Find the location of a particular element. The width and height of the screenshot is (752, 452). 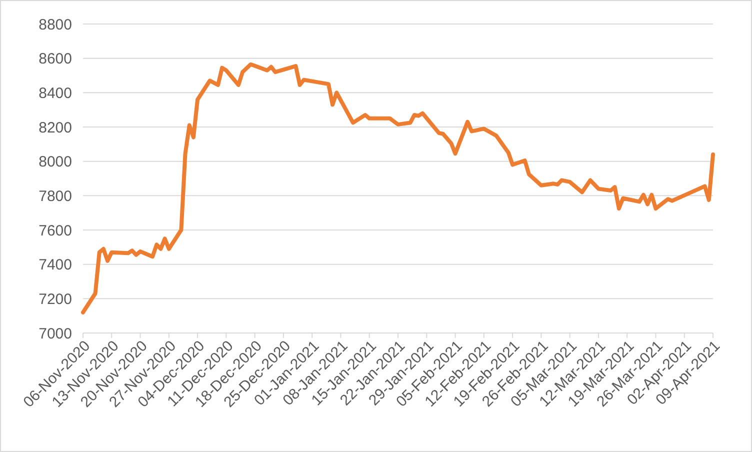

y-tick-label: 8600 is located at coordinates (55, 59).